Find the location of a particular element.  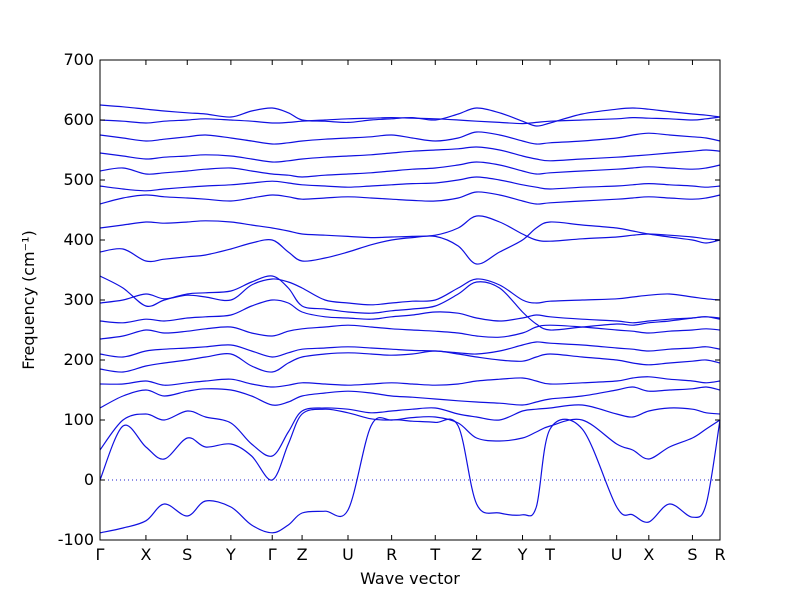

x-axis-title: Wave vector is located at coordinates (410, 578).